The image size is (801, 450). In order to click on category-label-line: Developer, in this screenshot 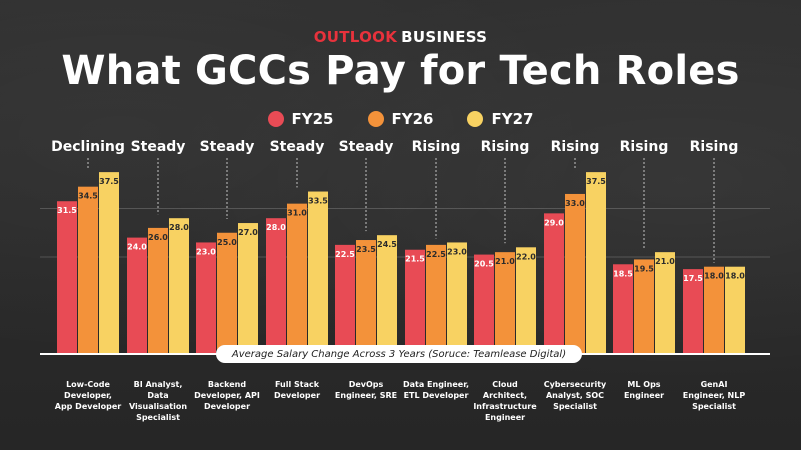, I will do `click(88, 395)`.